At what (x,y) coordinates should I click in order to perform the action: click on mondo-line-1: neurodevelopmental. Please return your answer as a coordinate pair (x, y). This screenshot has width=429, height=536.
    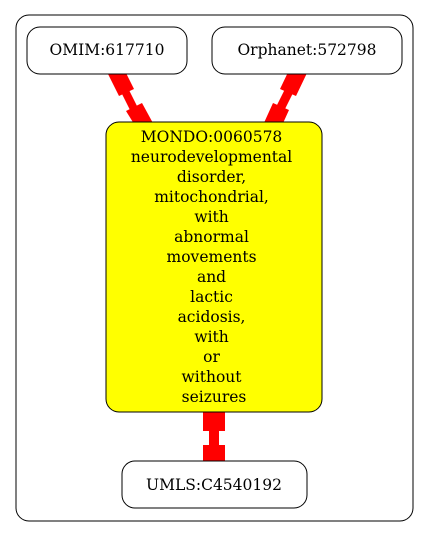
    Looking at the image, I should click on (211, 157).